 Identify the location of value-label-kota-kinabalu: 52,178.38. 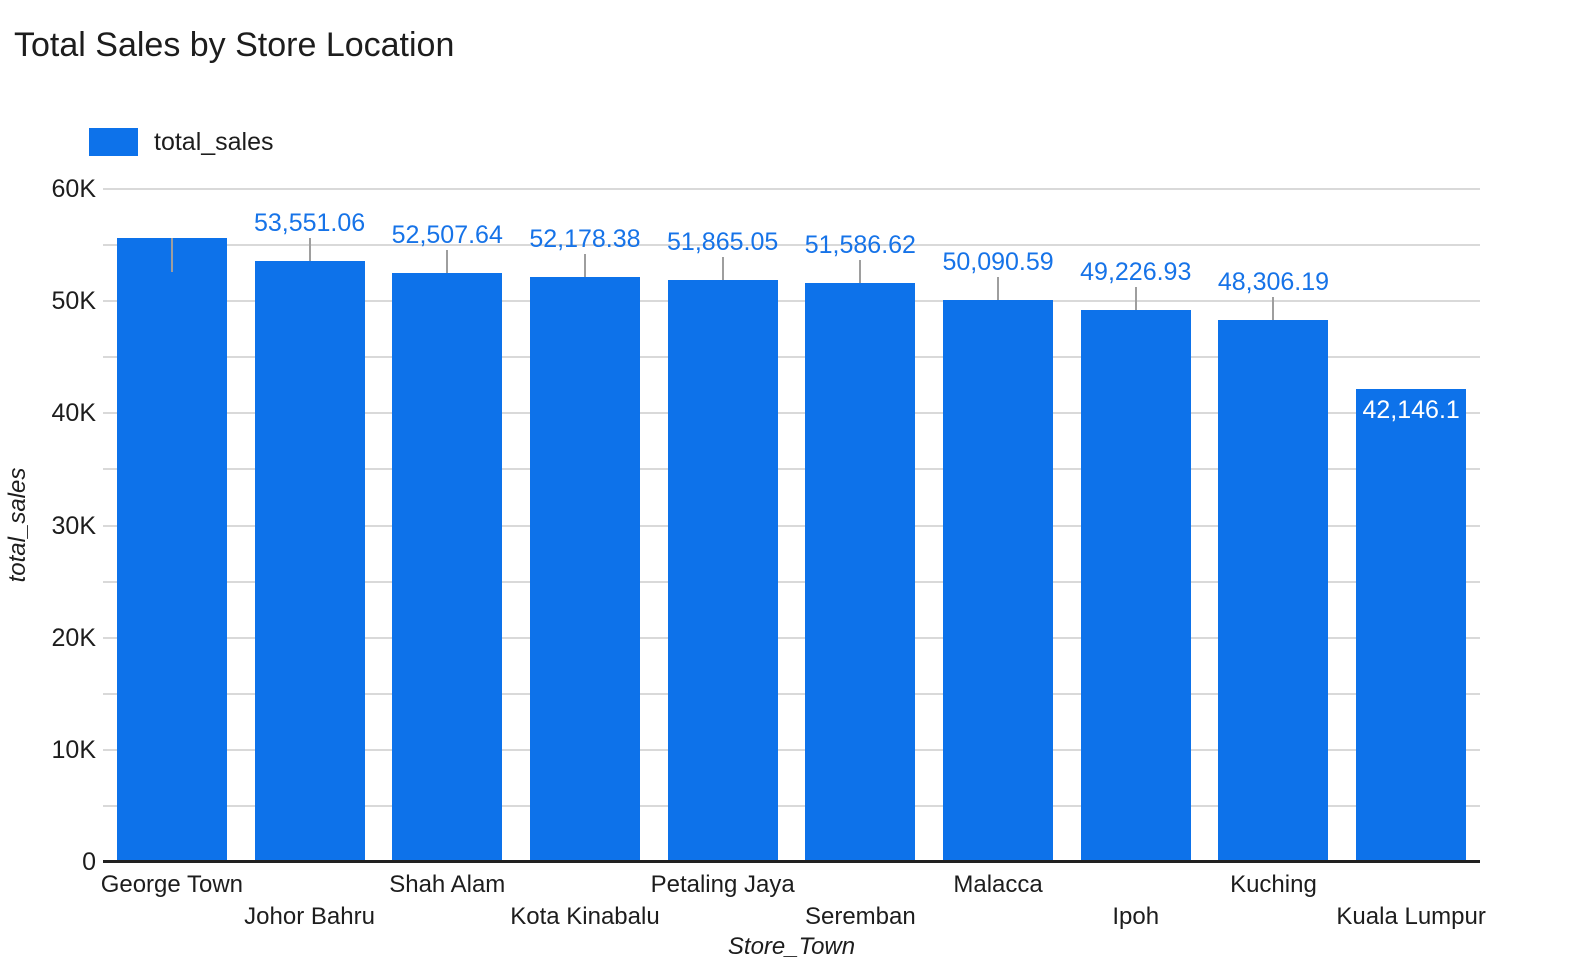
(585, 238).